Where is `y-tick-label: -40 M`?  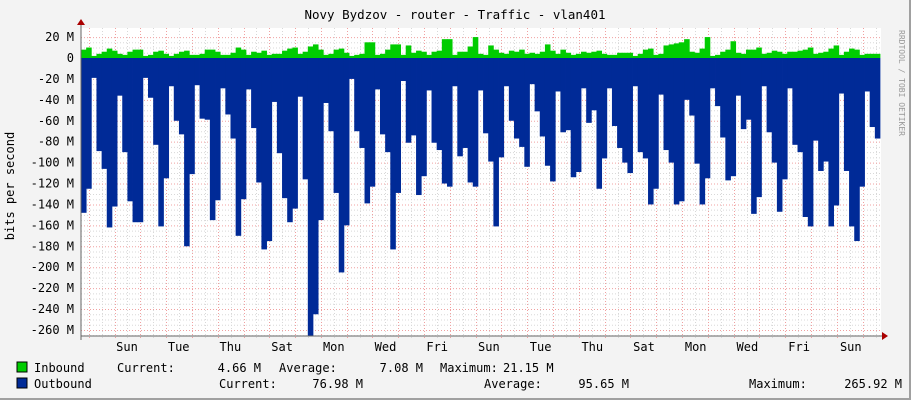 y-tick-label: -40 M is located at coordinates (56, 100).